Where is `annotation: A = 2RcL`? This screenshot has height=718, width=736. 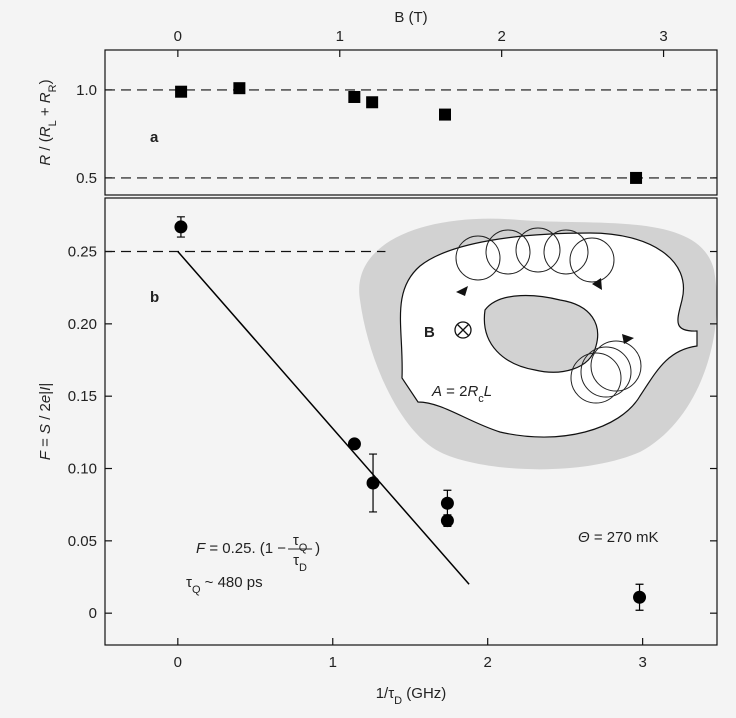 annotation: A = 2RcL is located at coordinates (461, 394).